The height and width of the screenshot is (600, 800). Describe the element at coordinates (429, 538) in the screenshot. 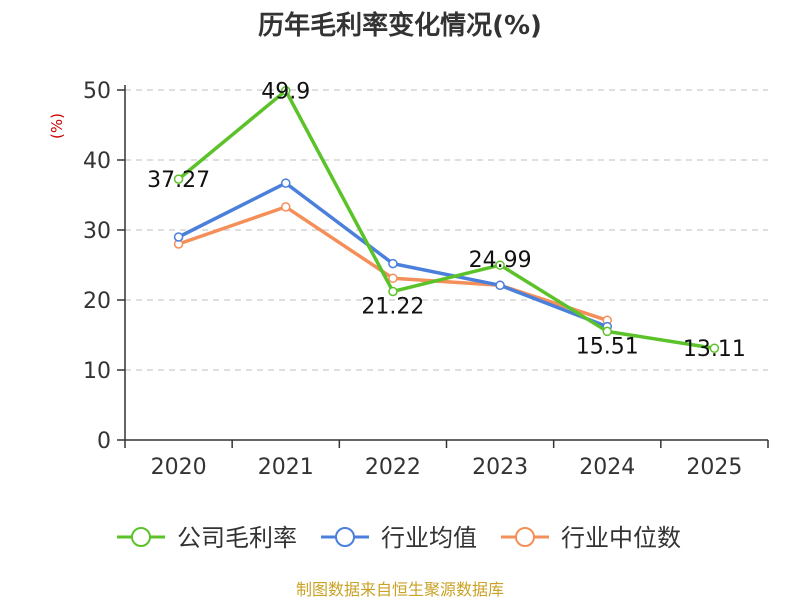

I see `legend-label: 行业均值` at that location.